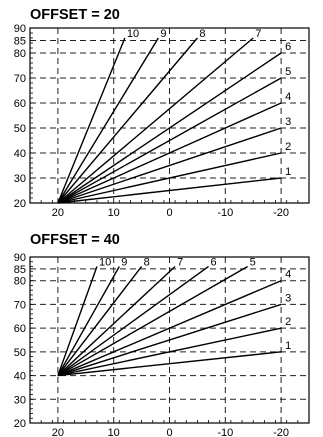 The image size is (323, 437). I want to click on chart-title: OFFSET = 40, so click(75, 240).